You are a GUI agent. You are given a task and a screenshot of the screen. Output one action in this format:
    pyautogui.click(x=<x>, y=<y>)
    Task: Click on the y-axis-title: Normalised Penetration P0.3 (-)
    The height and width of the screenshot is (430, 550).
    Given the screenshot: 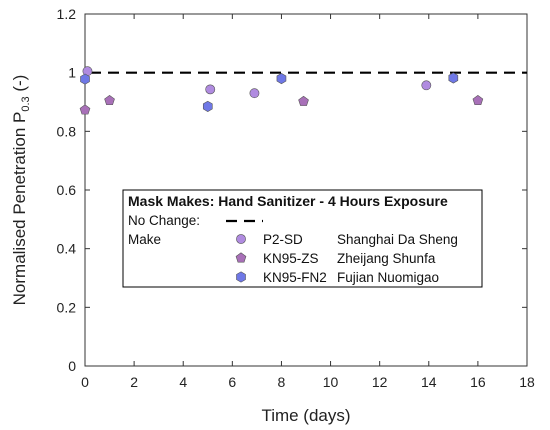 What is the action you would take?
    pyautogui.click(x=21, y=190)
    